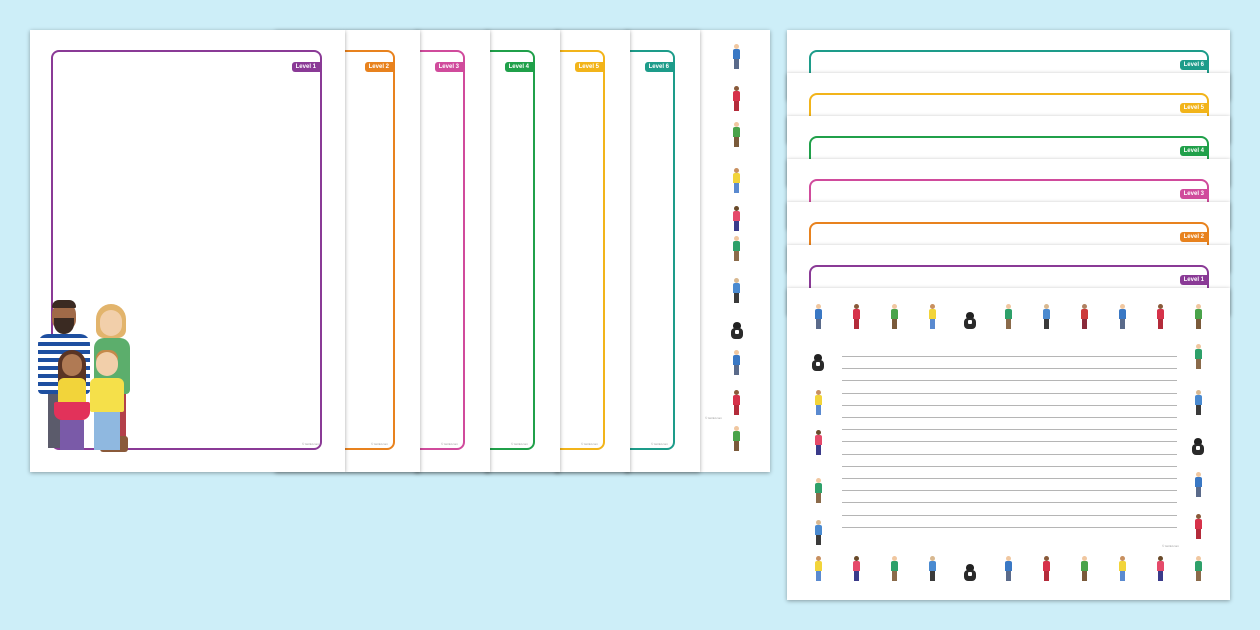 The height and width of the screenshot is (630, 1260). Describe the element at coordinates (1193, 151) in the screenshot. I see `level-tag: Level 4` at that location.